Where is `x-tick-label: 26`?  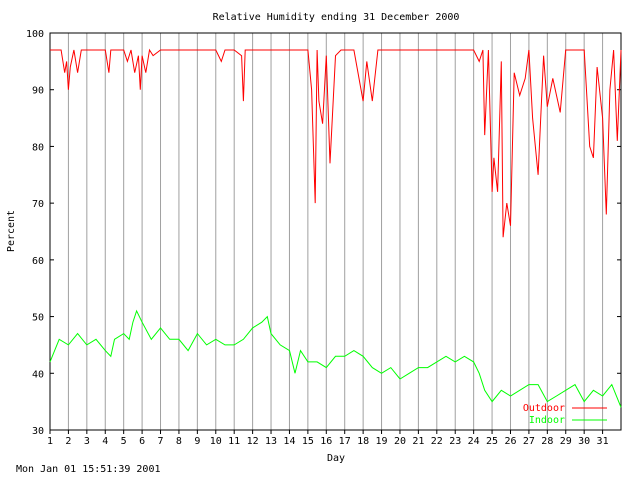 x-tick-label: 26 is located at coordinates (510, 441).